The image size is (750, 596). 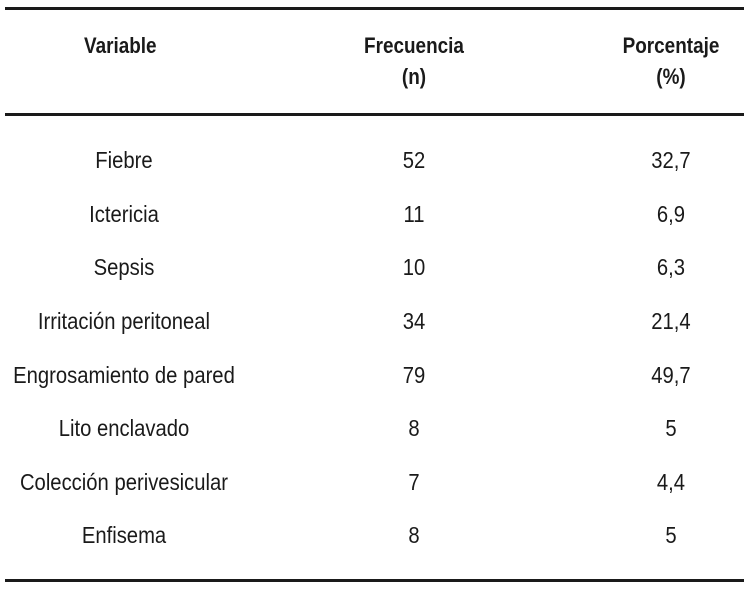 I want to click on cell-frecuencia: 7, so click(x=414, y=482).